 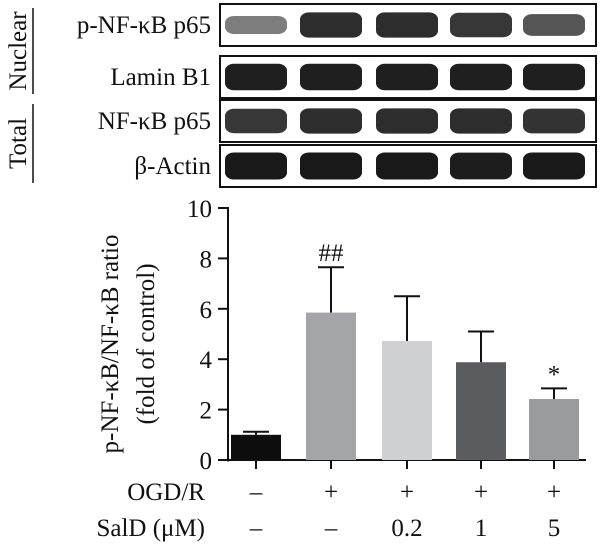 What do you see at coordinates (206, 310) in the screenshot?
I see `y-tick-label: 6` at bounding box center [206, 310].